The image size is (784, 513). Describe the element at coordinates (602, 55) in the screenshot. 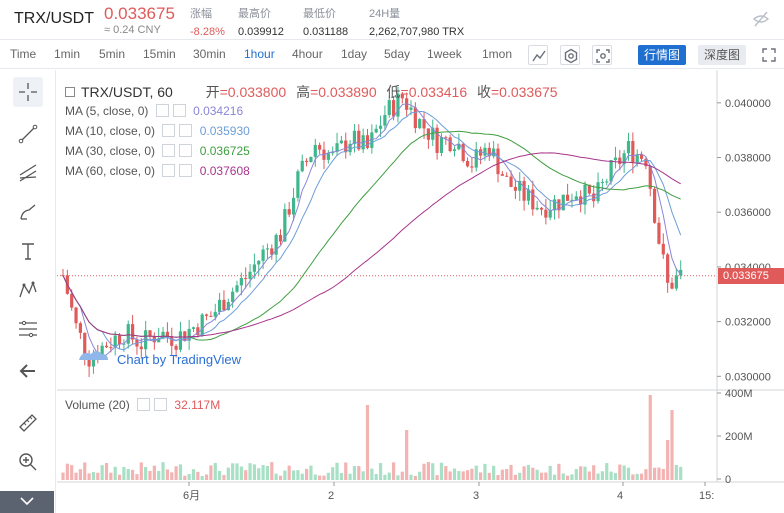

I see `screenshot-button` at that location.